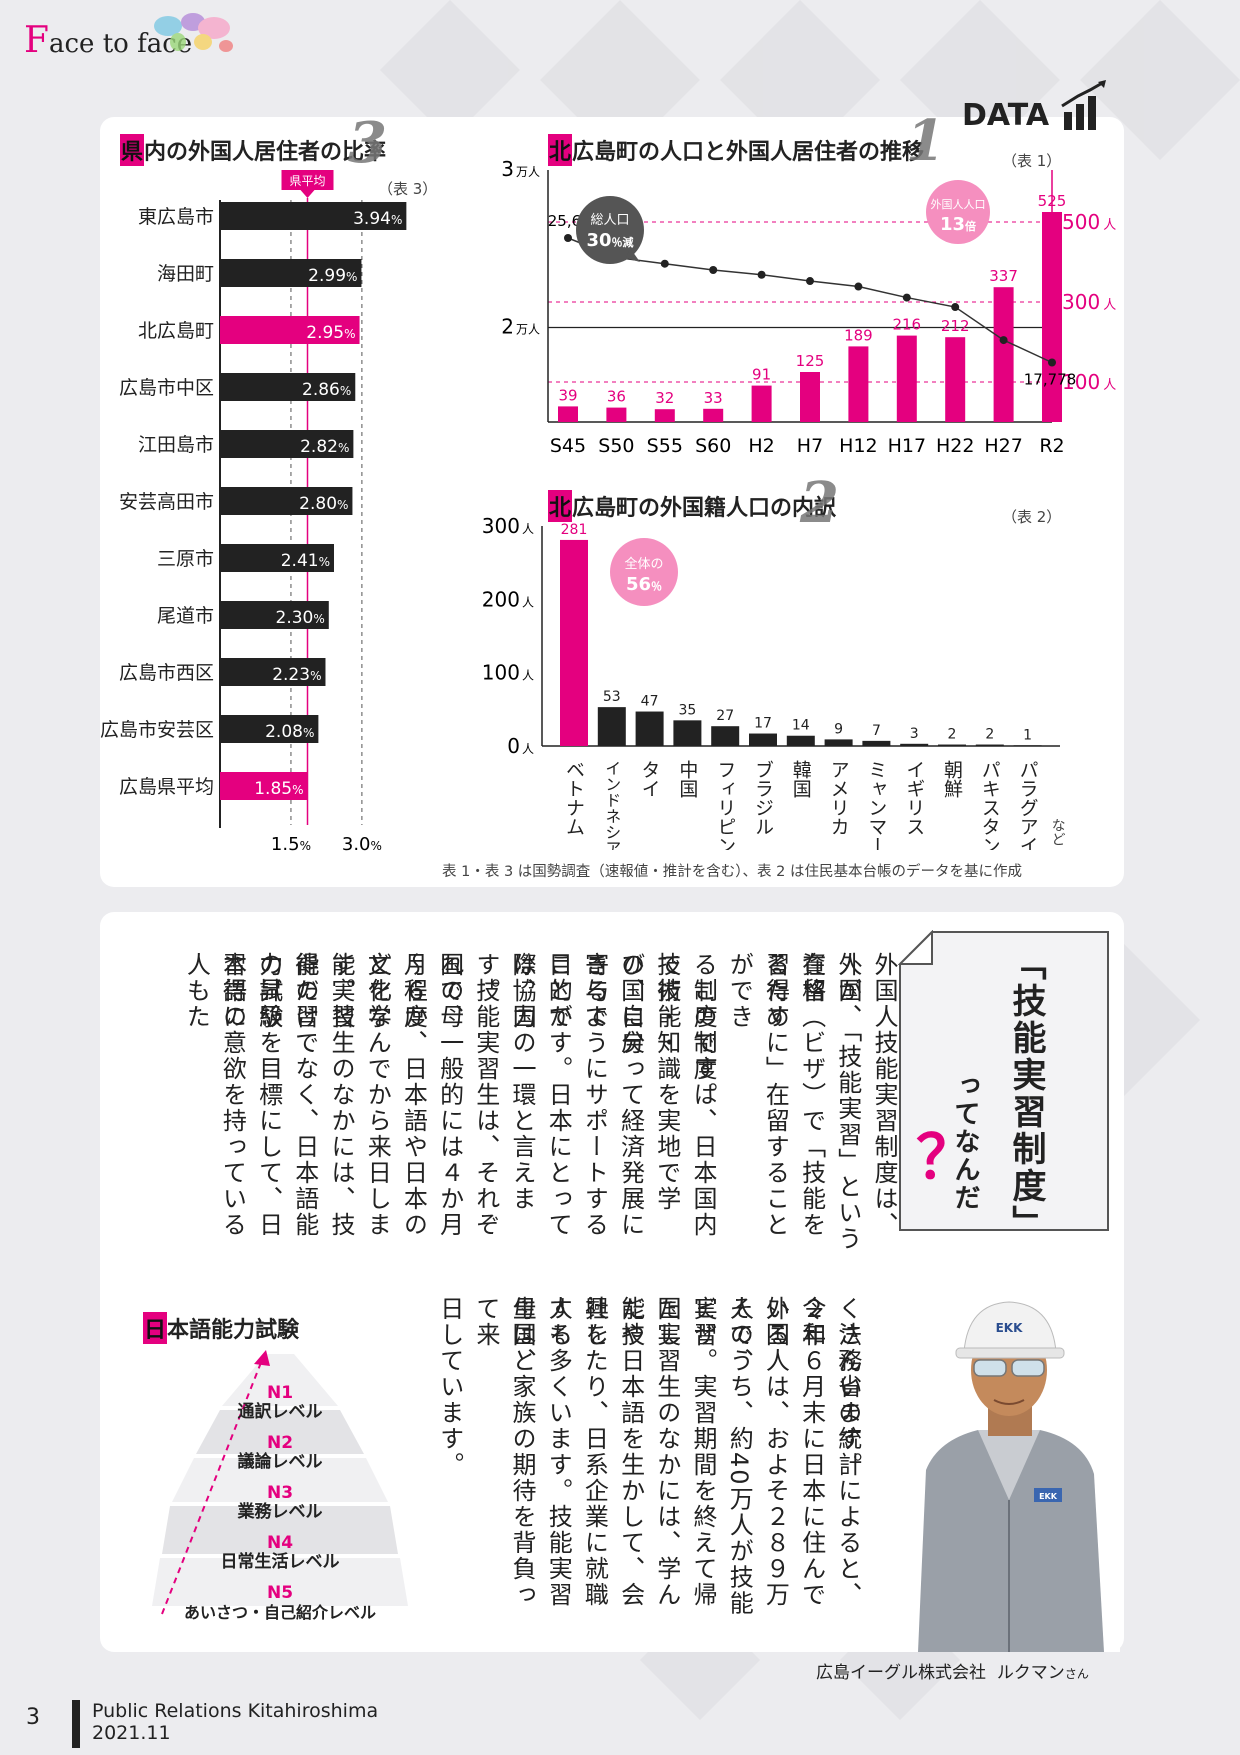  Describe the element at coordinates (650, 779) in the screenshot. I see `chart2-category-label: タイ` at that location.